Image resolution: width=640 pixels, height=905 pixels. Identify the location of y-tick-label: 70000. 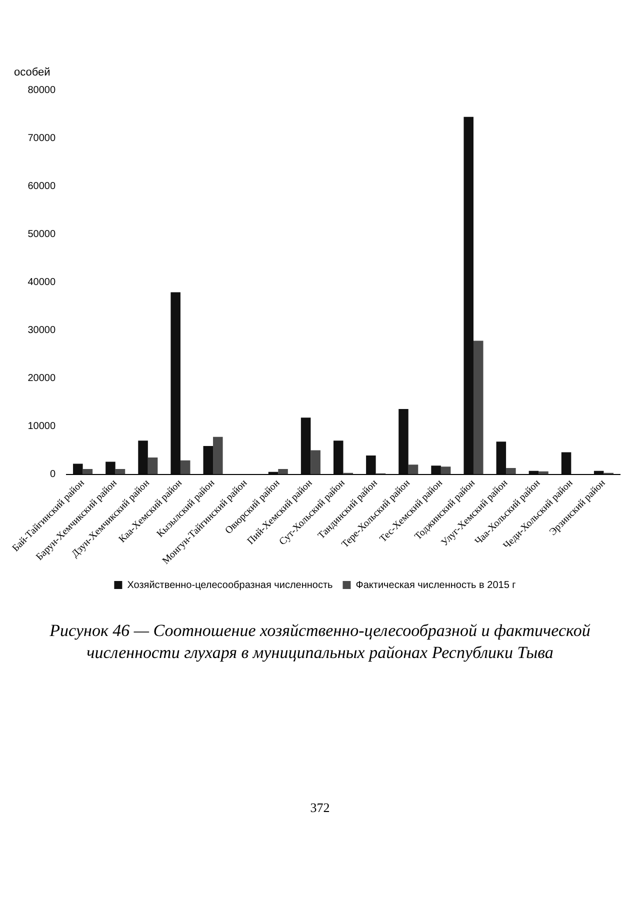
(42, 138).